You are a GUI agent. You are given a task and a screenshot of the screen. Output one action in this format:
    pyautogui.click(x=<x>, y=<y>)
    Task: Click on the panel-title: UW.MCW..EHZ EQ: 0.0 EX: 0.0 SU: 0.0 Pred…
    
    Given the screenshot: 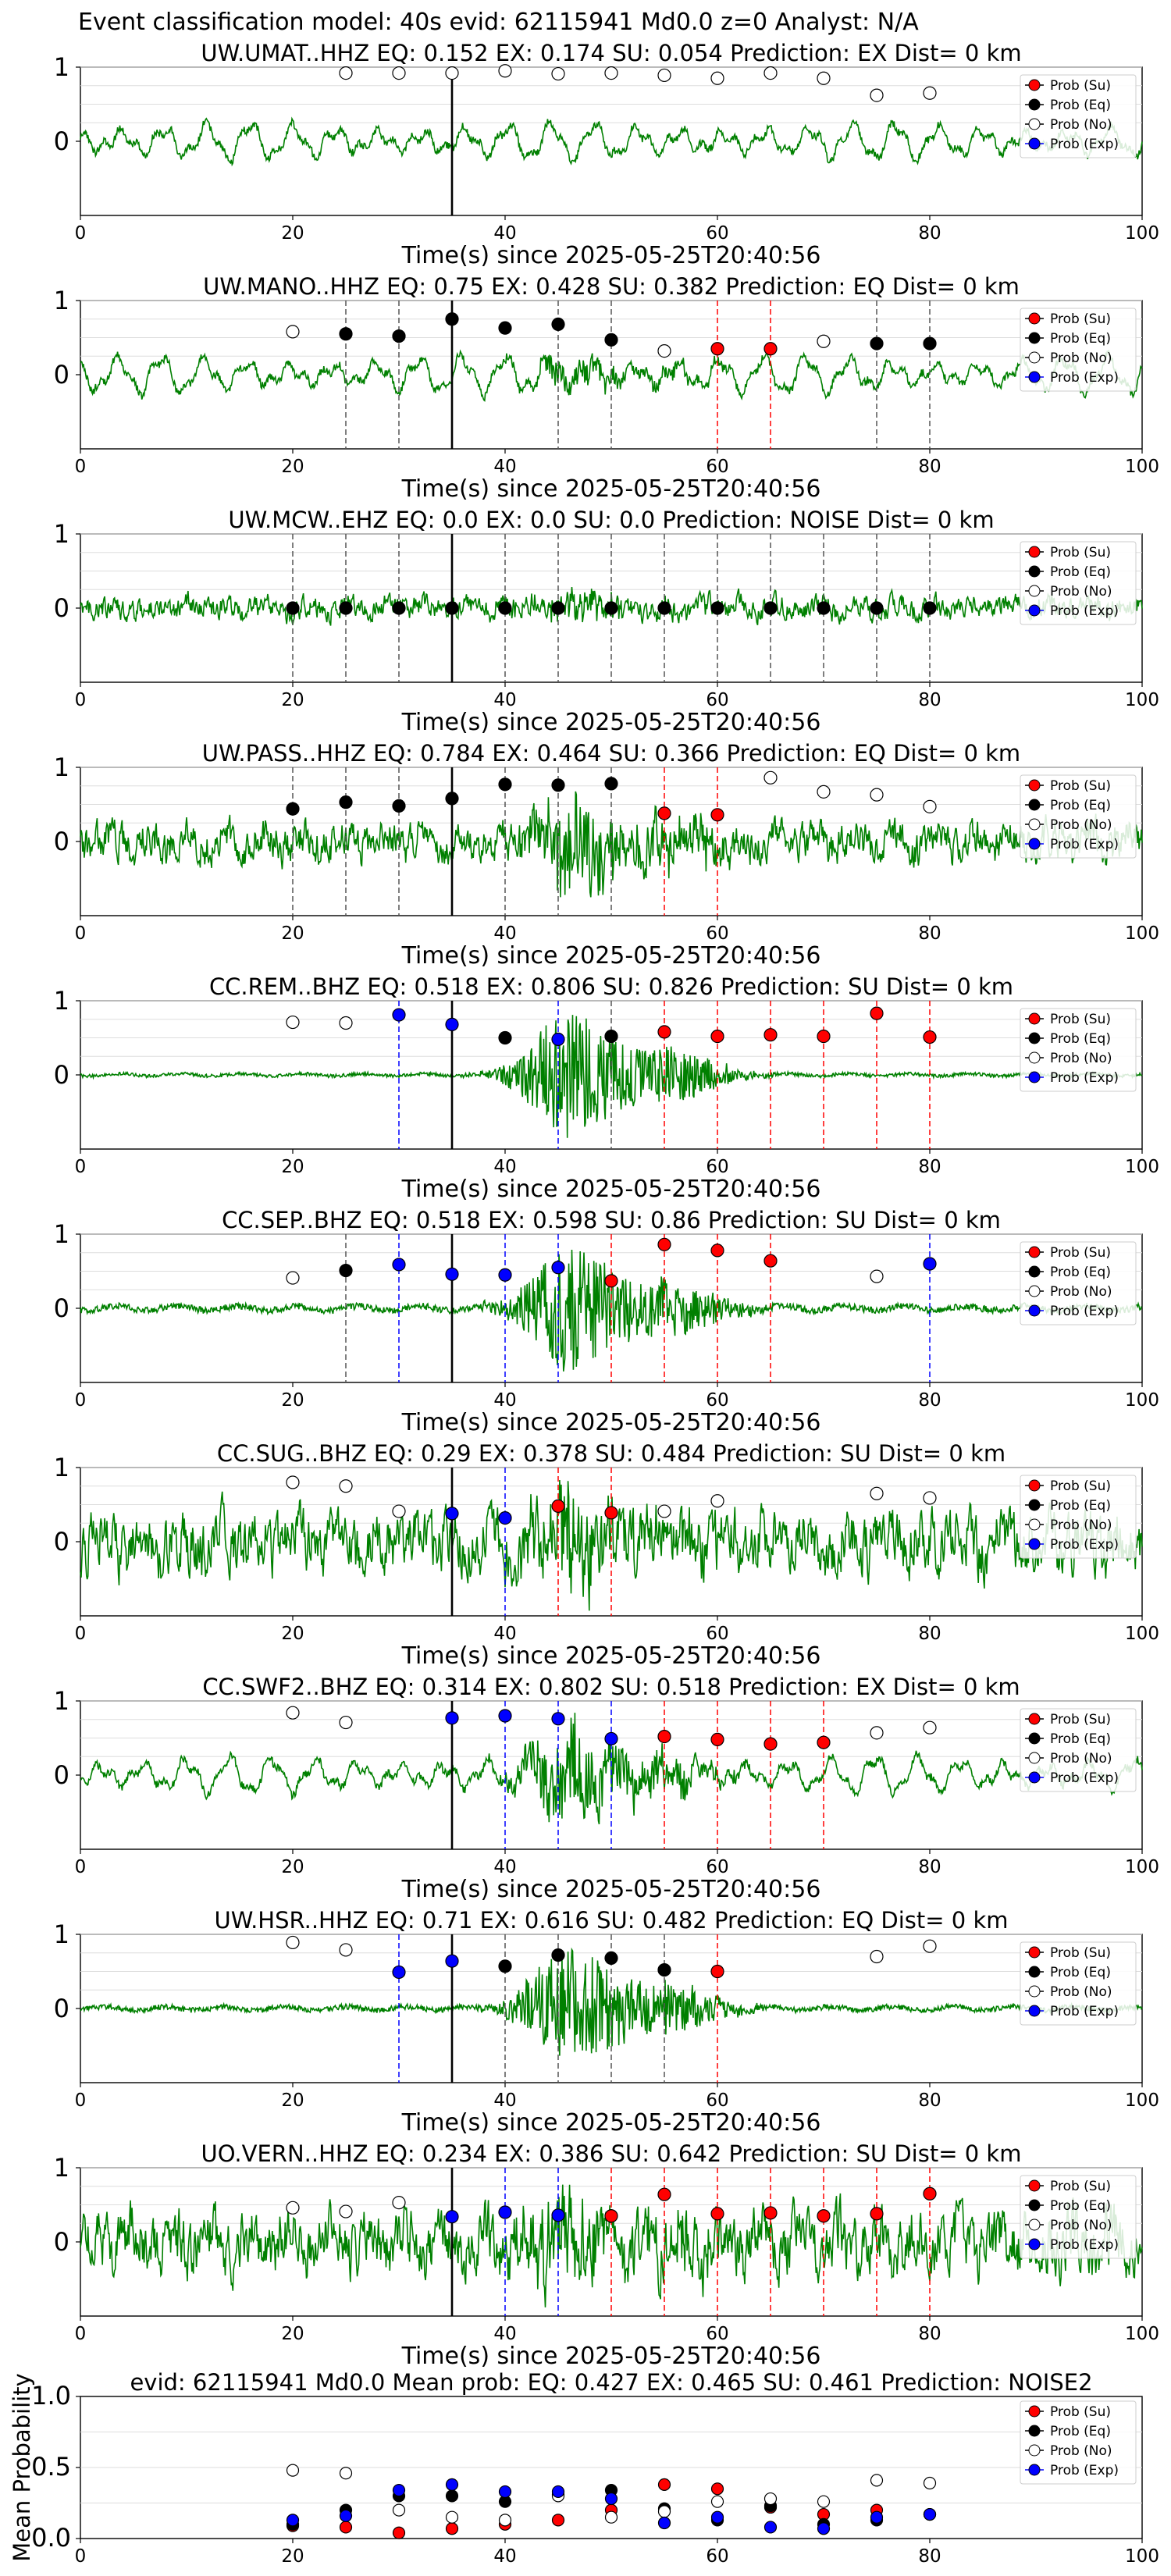 What is the action you would take?
    pyautogui.click(x=611, y=520)
    